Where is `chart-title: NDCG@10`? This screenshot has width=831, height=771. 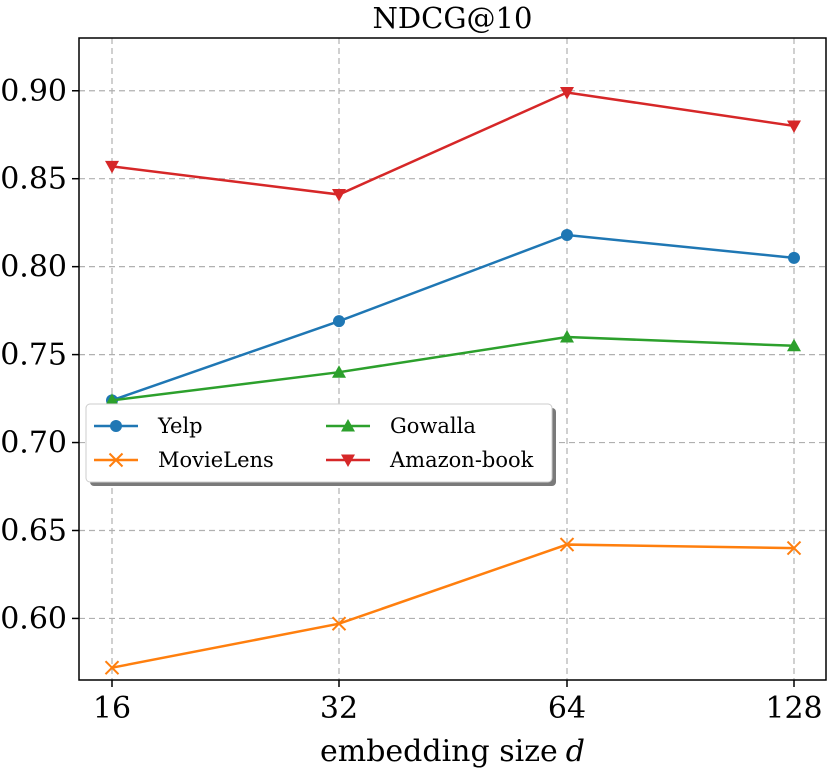
chart-title: NDCG@10 is located at coordinates (453, 18).